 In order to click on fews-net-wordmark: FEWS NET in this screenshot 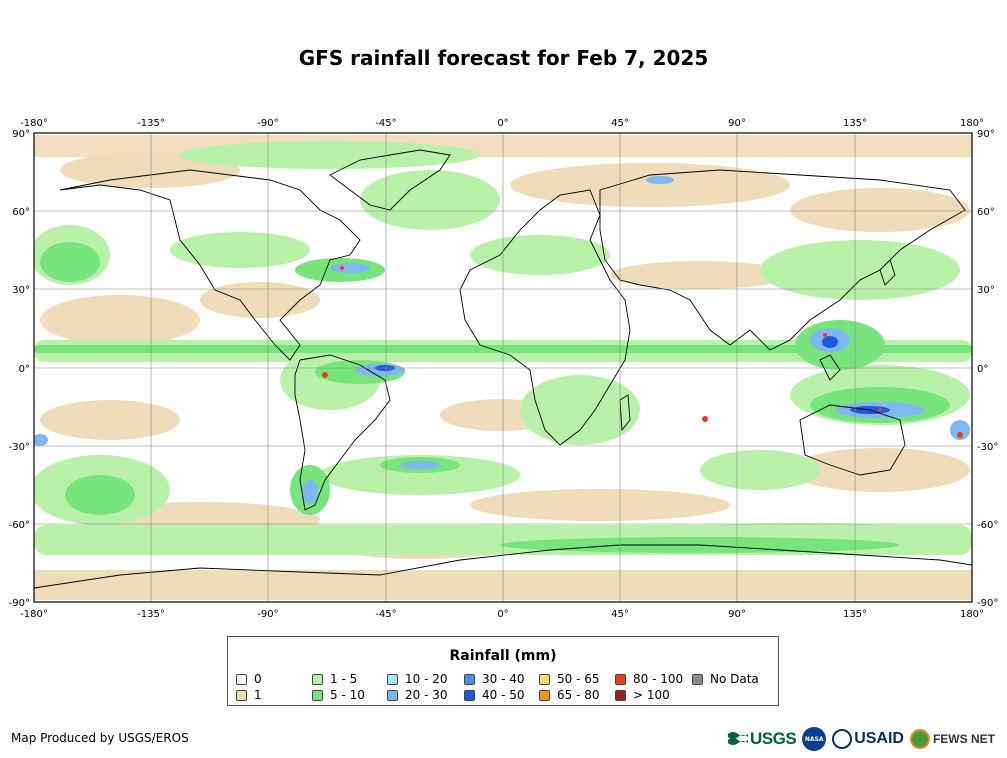, I will do `click(963, 739)`.